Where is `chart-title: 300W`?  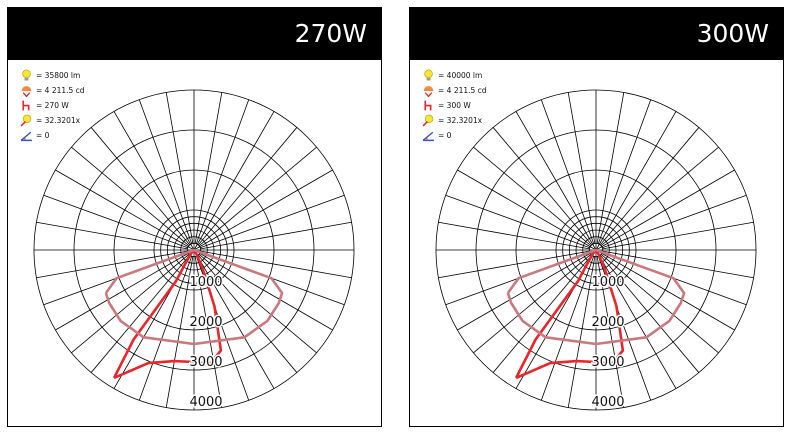
chart-title: 300W is located at coordinates (732, 33).